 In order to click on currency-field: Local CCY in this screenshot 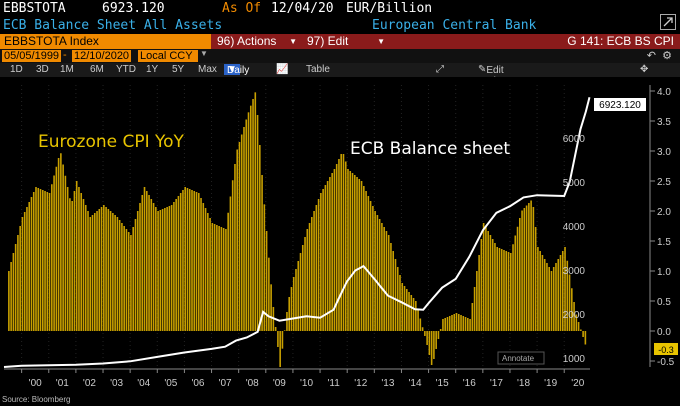, I will do `click(168, 56)`.